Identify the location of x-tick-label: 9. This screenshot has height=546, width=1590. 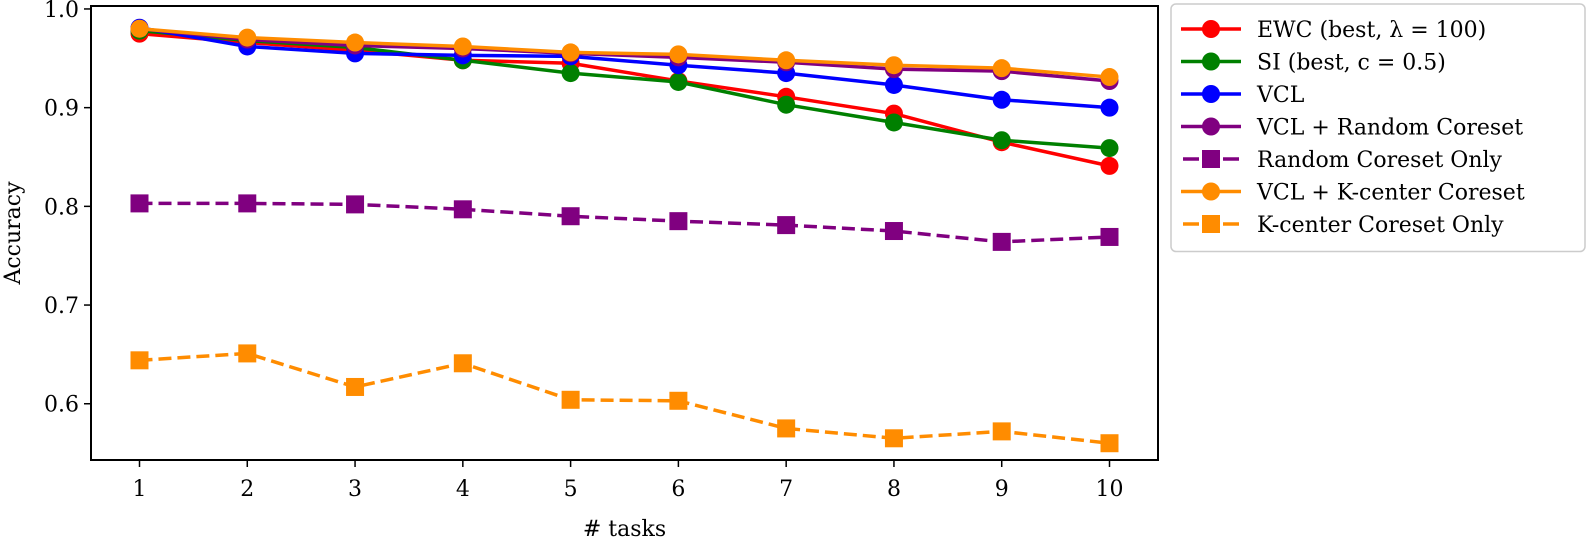
(1002, 489).